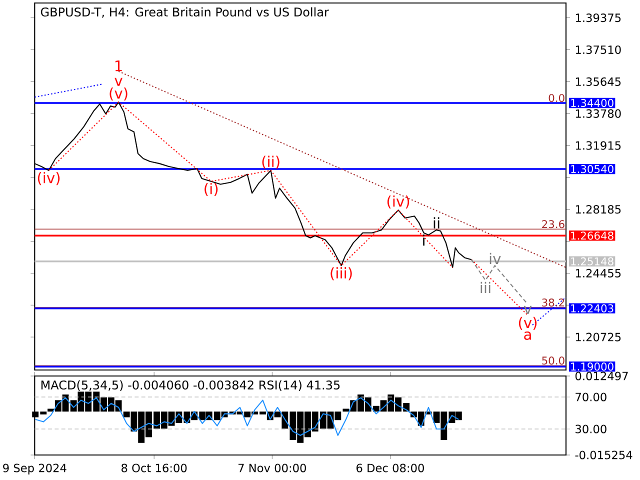 The image size is (640, 480). What do you see at coordinates (598, 81) in the screenshot?
I see `y-tick-label: 1.35645` at bounding box center [598, 81].